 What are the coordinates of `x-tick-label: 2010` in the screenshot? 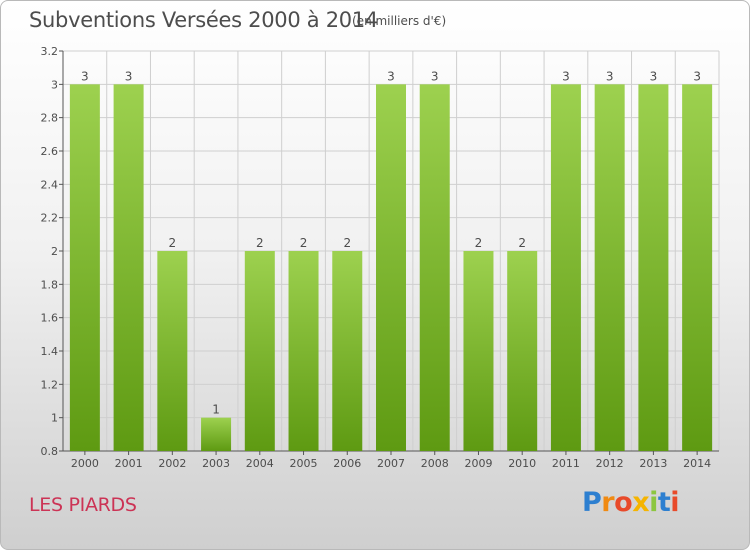 It's located at (522, 463).